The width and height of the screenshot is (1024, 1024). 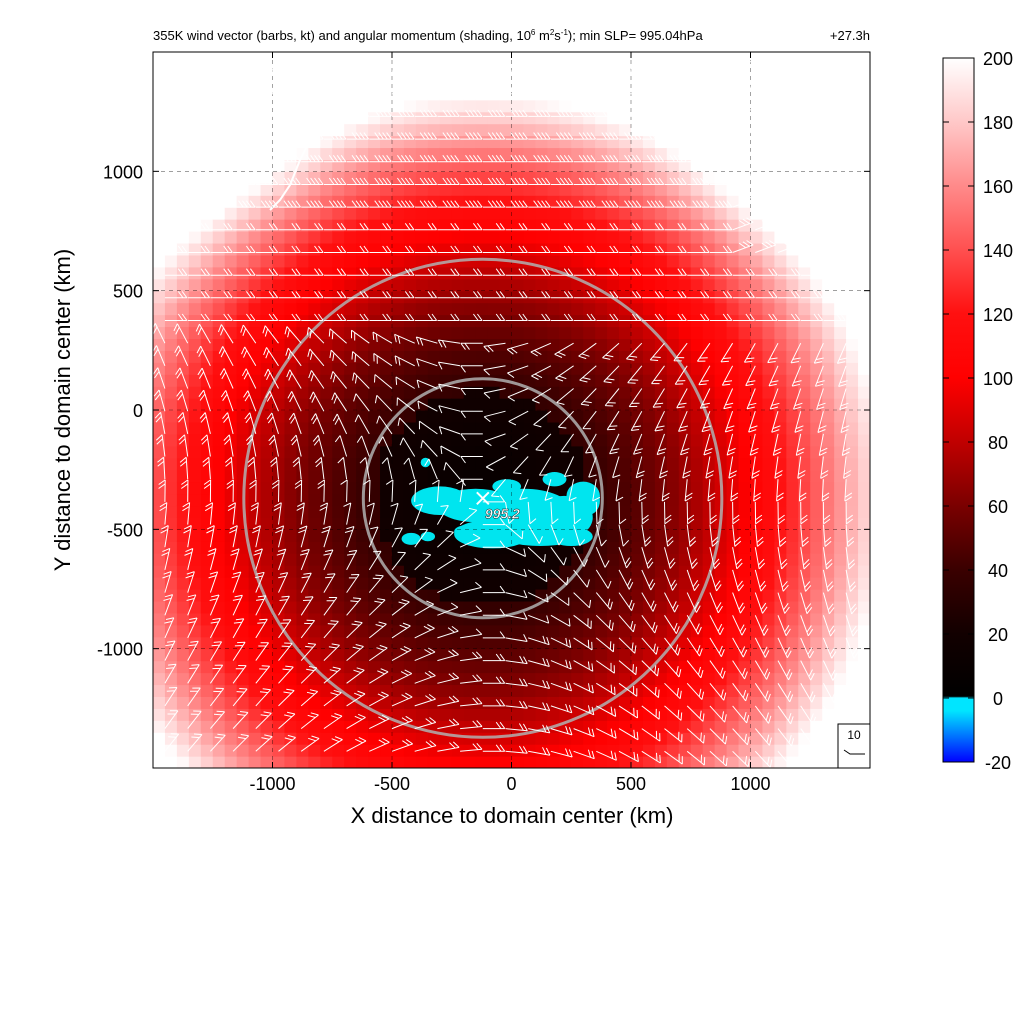 What do you see at coordinates (125, 530) in the screenshot?
I see `y-tick-label: -500` at bounding box center [125, 530].